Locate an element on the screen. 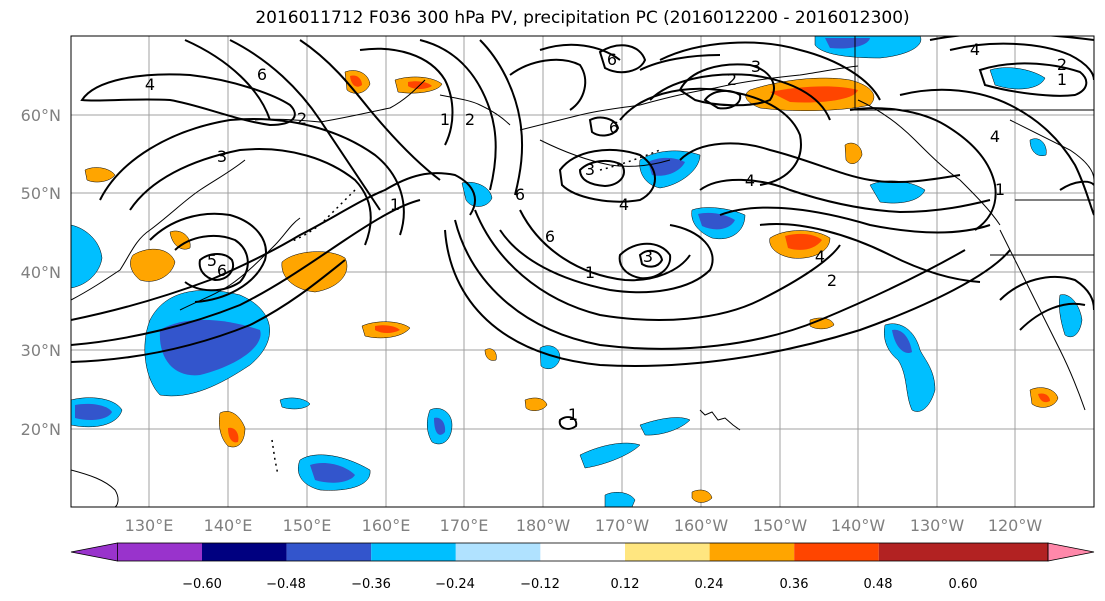 The image size is (1105, 601). lon-label: 160°W is located at coordinates (701, 525).